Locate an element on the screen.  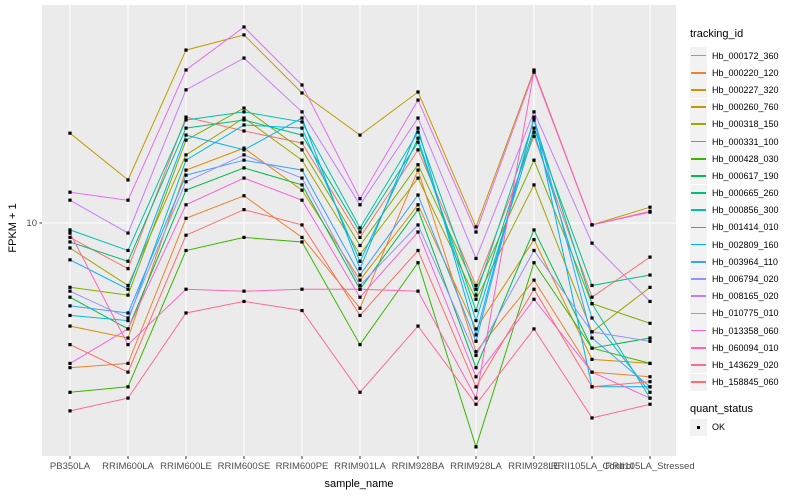
legend-item: Hb_003964_110 is located at coordinates (745, 262).